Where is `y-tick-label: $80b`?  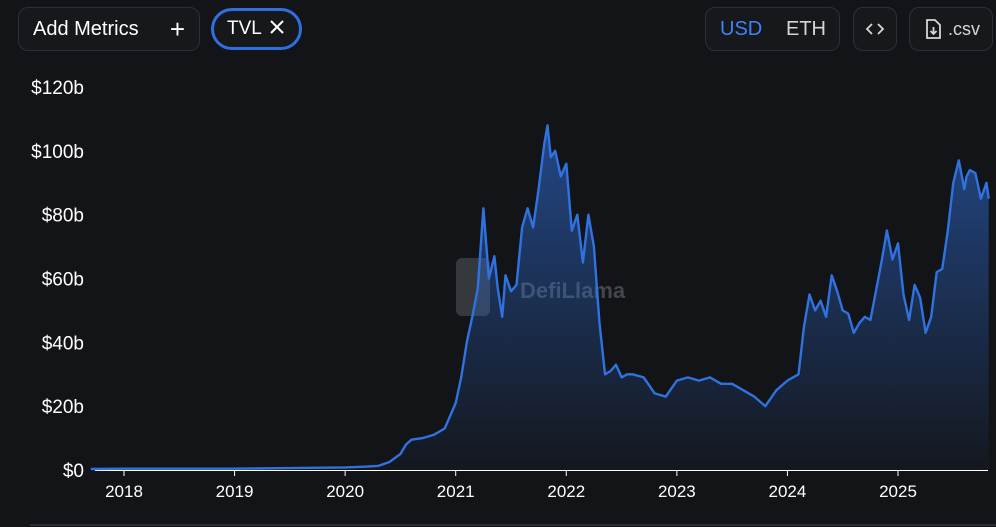
y-tick-label: $80b is located at coordinates (63, 216).